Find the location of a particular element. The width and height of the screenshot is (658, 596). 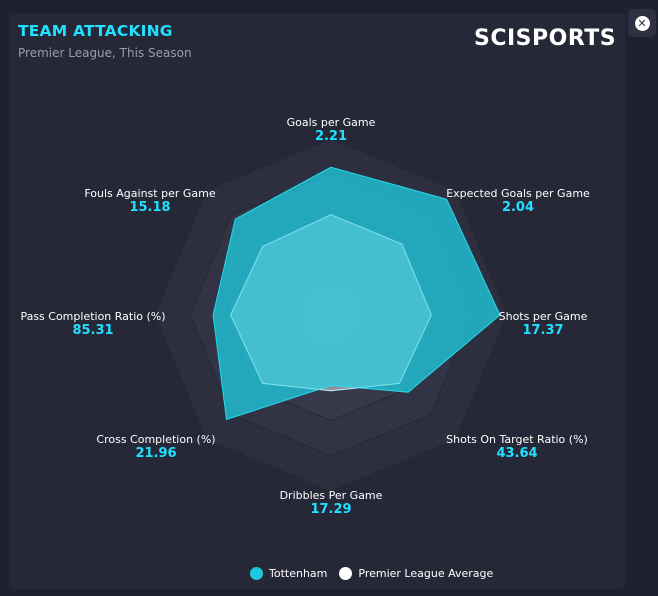

close-button: ✕ is located at coordinates (642, 23).